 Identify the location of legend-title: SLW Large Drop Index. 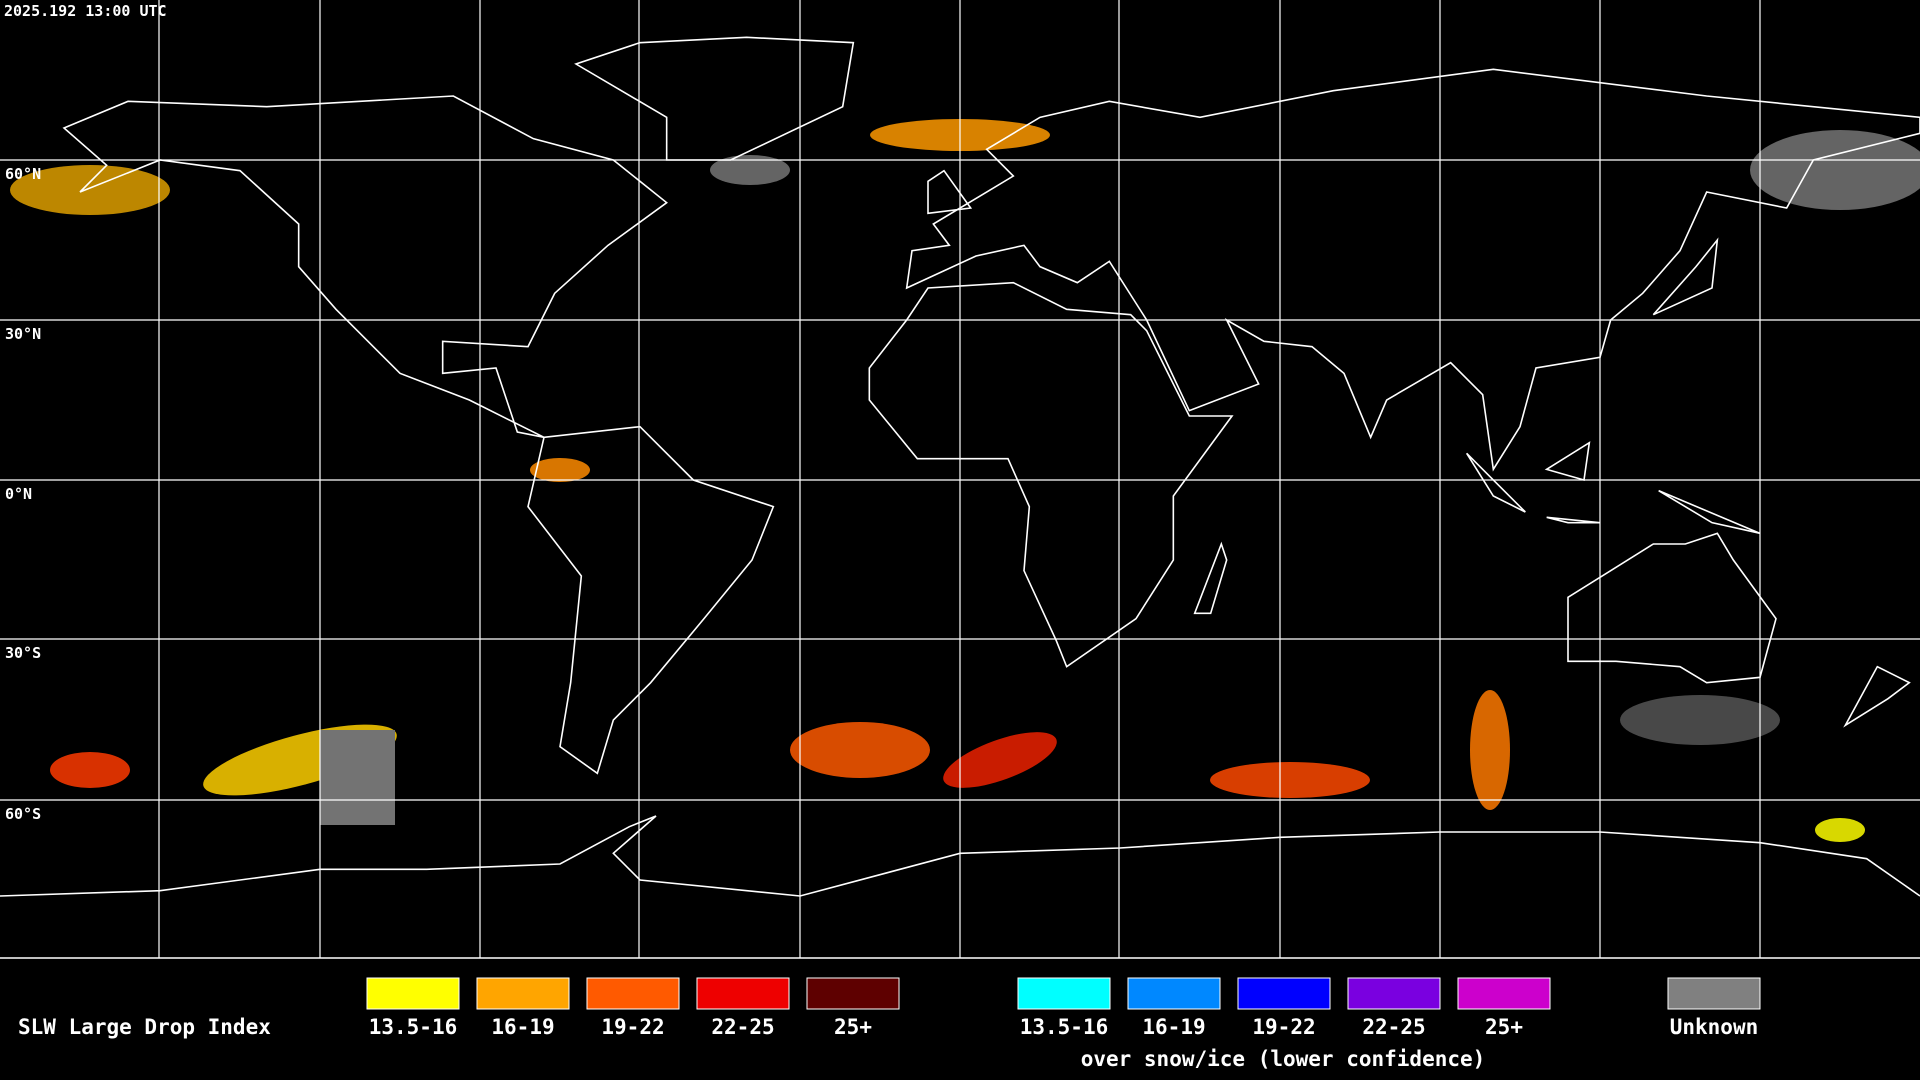
(144, 1027).